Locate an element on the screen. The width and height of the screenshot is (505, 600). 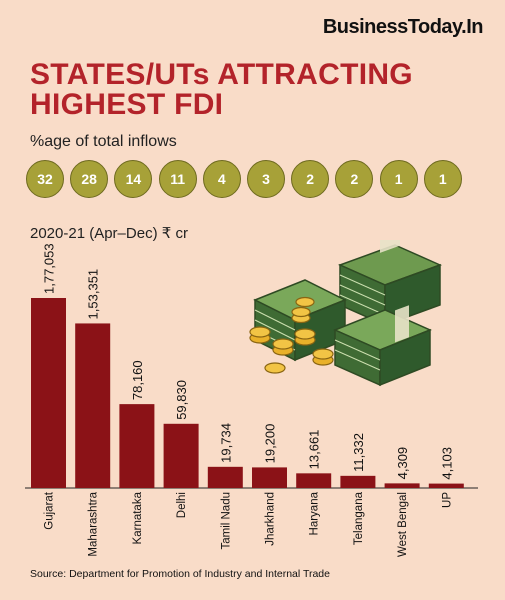
value-label: 78,160 is located at coordinates (137, 380).